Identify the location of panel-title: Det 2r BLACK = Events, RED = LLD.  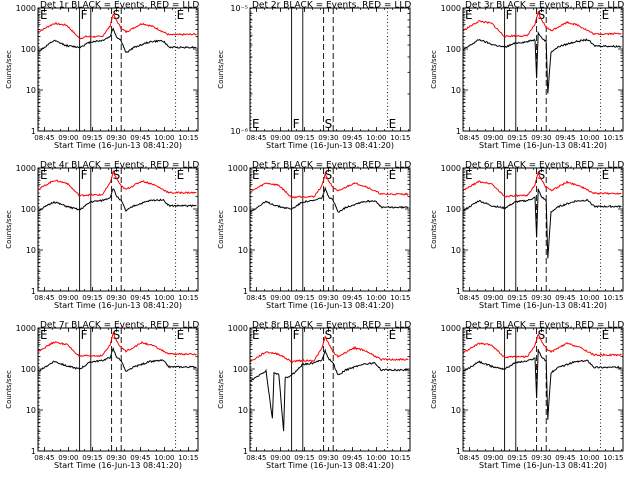
(331, 6).